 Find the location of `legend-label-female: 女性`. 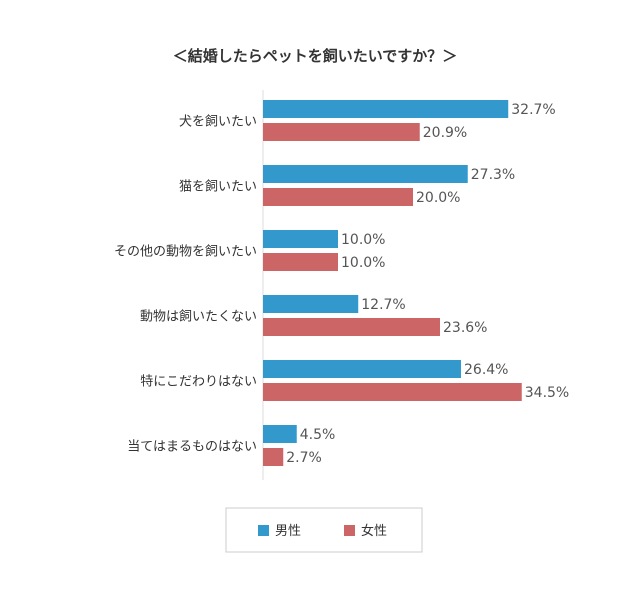

legend-label-female: 女性 is located at coordinates (374, 531).